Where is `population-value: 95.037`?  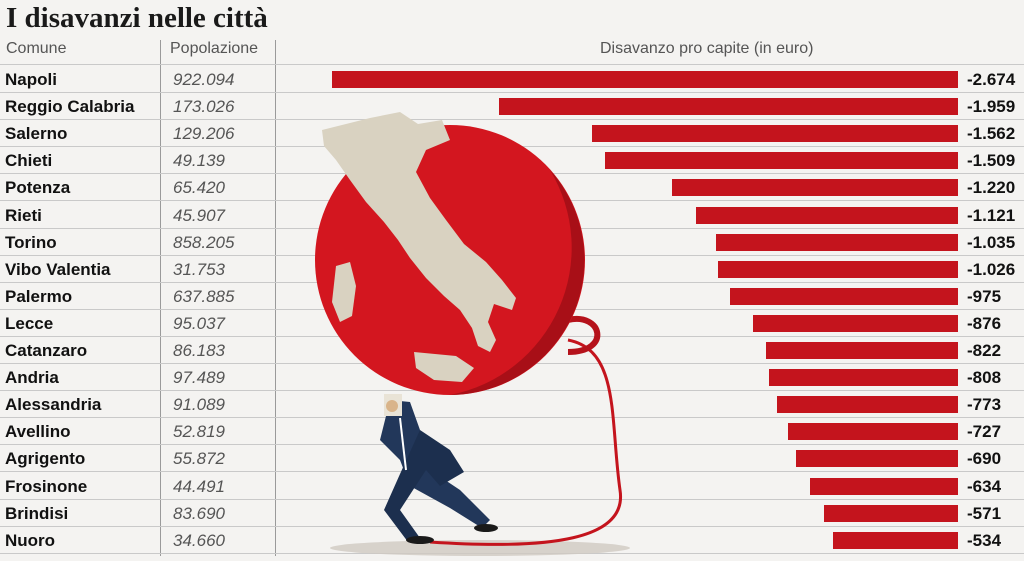
population-value: 95.037 is located at coordinates (199, 323).